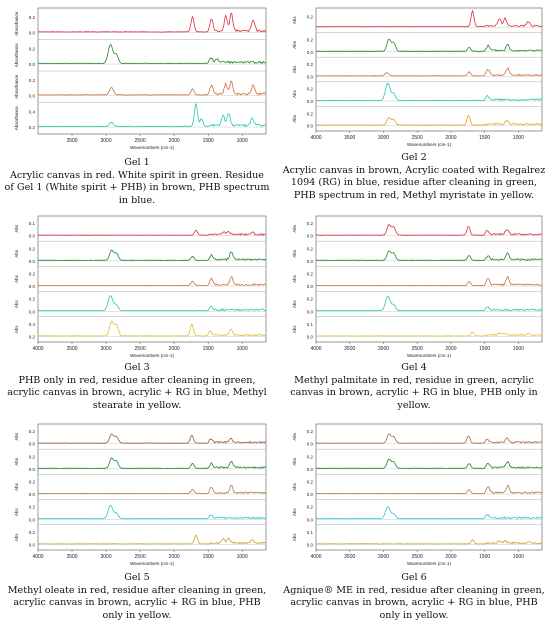 This screenshot has width=550, height=629. Describe the element at coordinates (414, 157) in the screenshot. I see `gel-title: Gel 2` at that location.